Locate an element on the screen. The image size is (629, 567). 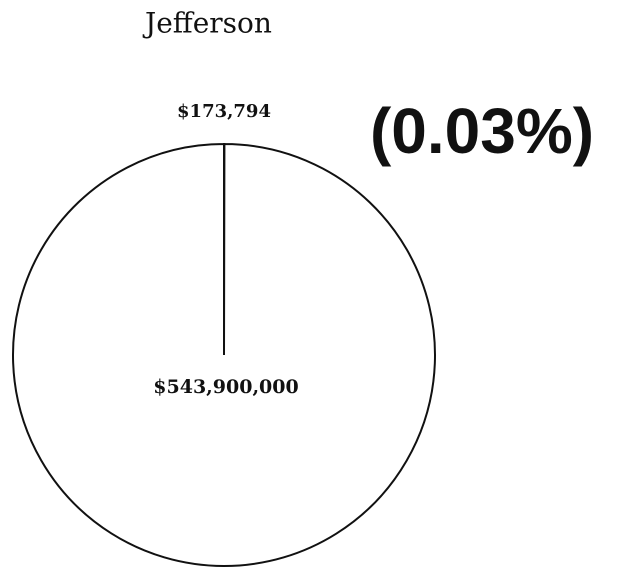
chart-title: Jefferson is located at coordinates (207, 23).